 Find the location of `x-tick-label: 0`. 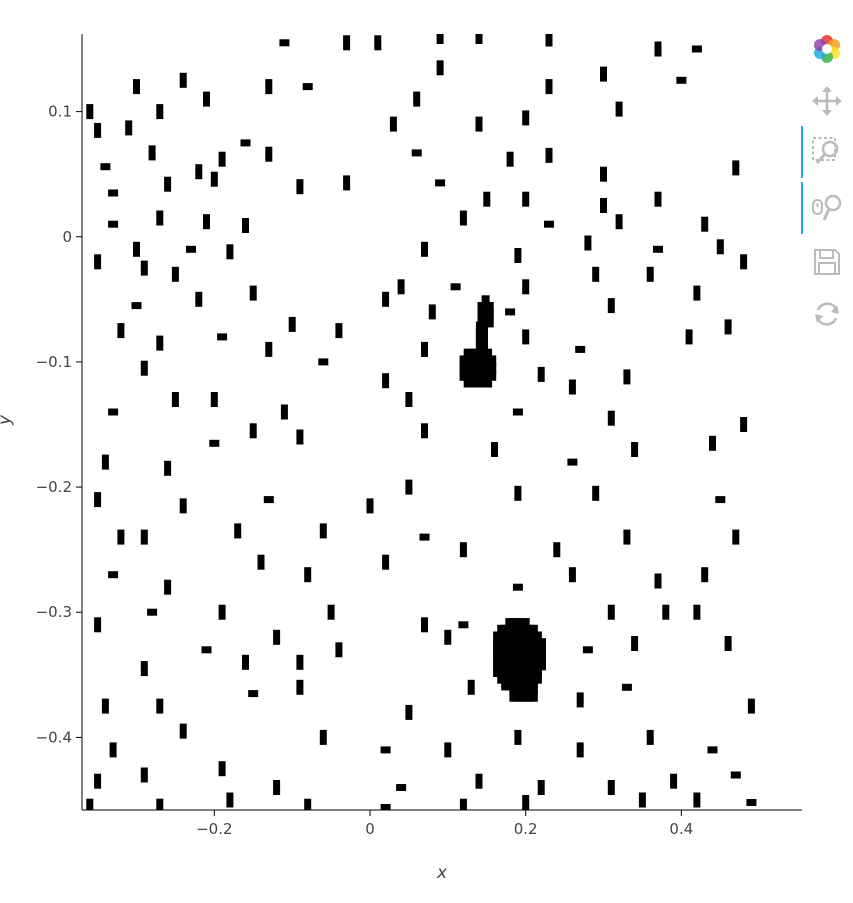

x-tick-label: 0 is located at coordinates (370, 829).